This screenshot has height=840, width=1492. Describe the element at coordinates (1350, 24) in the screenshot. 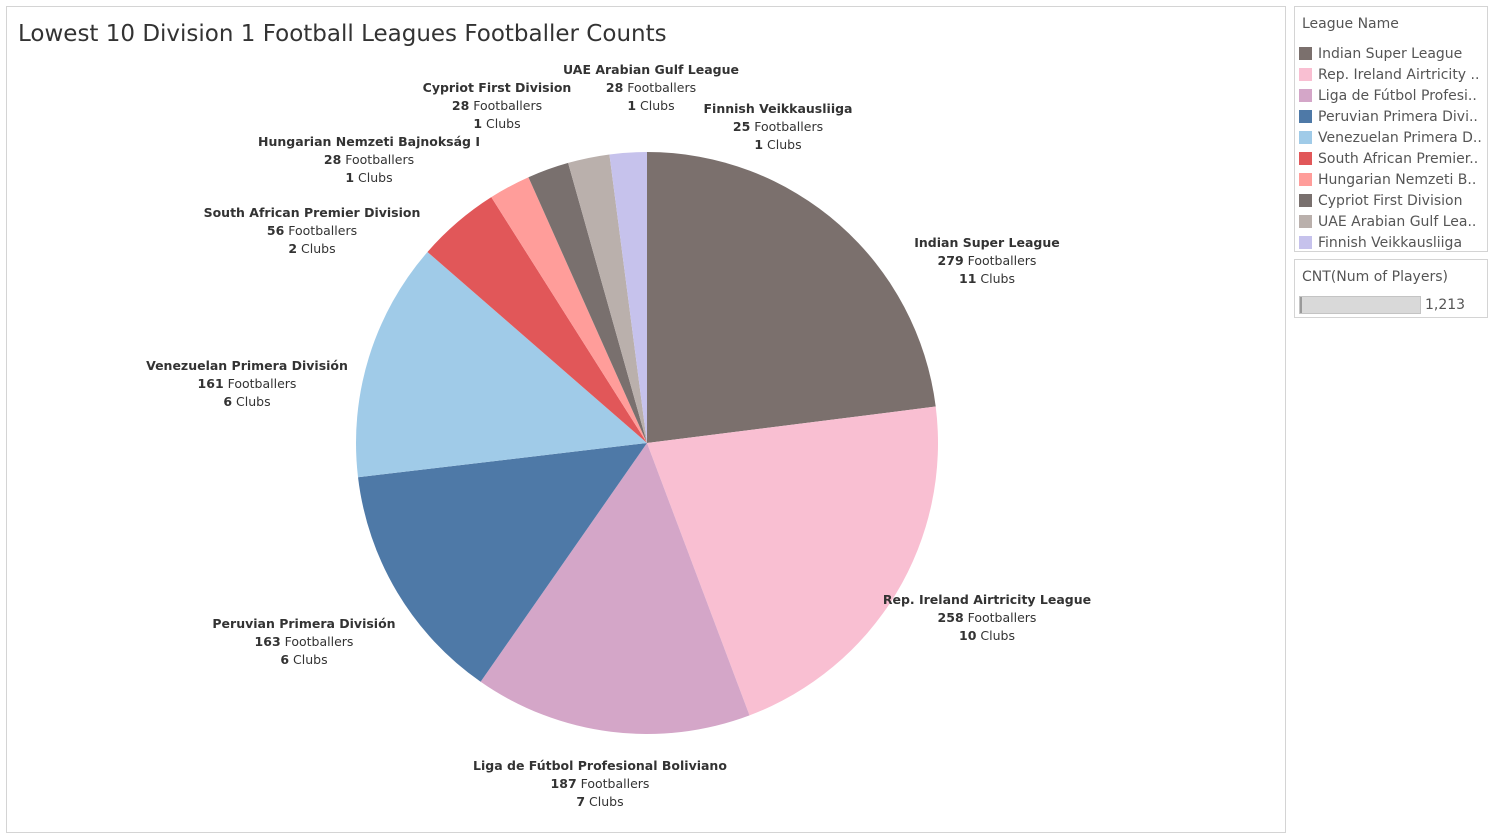

I see `legend-title: League Name` at that location.